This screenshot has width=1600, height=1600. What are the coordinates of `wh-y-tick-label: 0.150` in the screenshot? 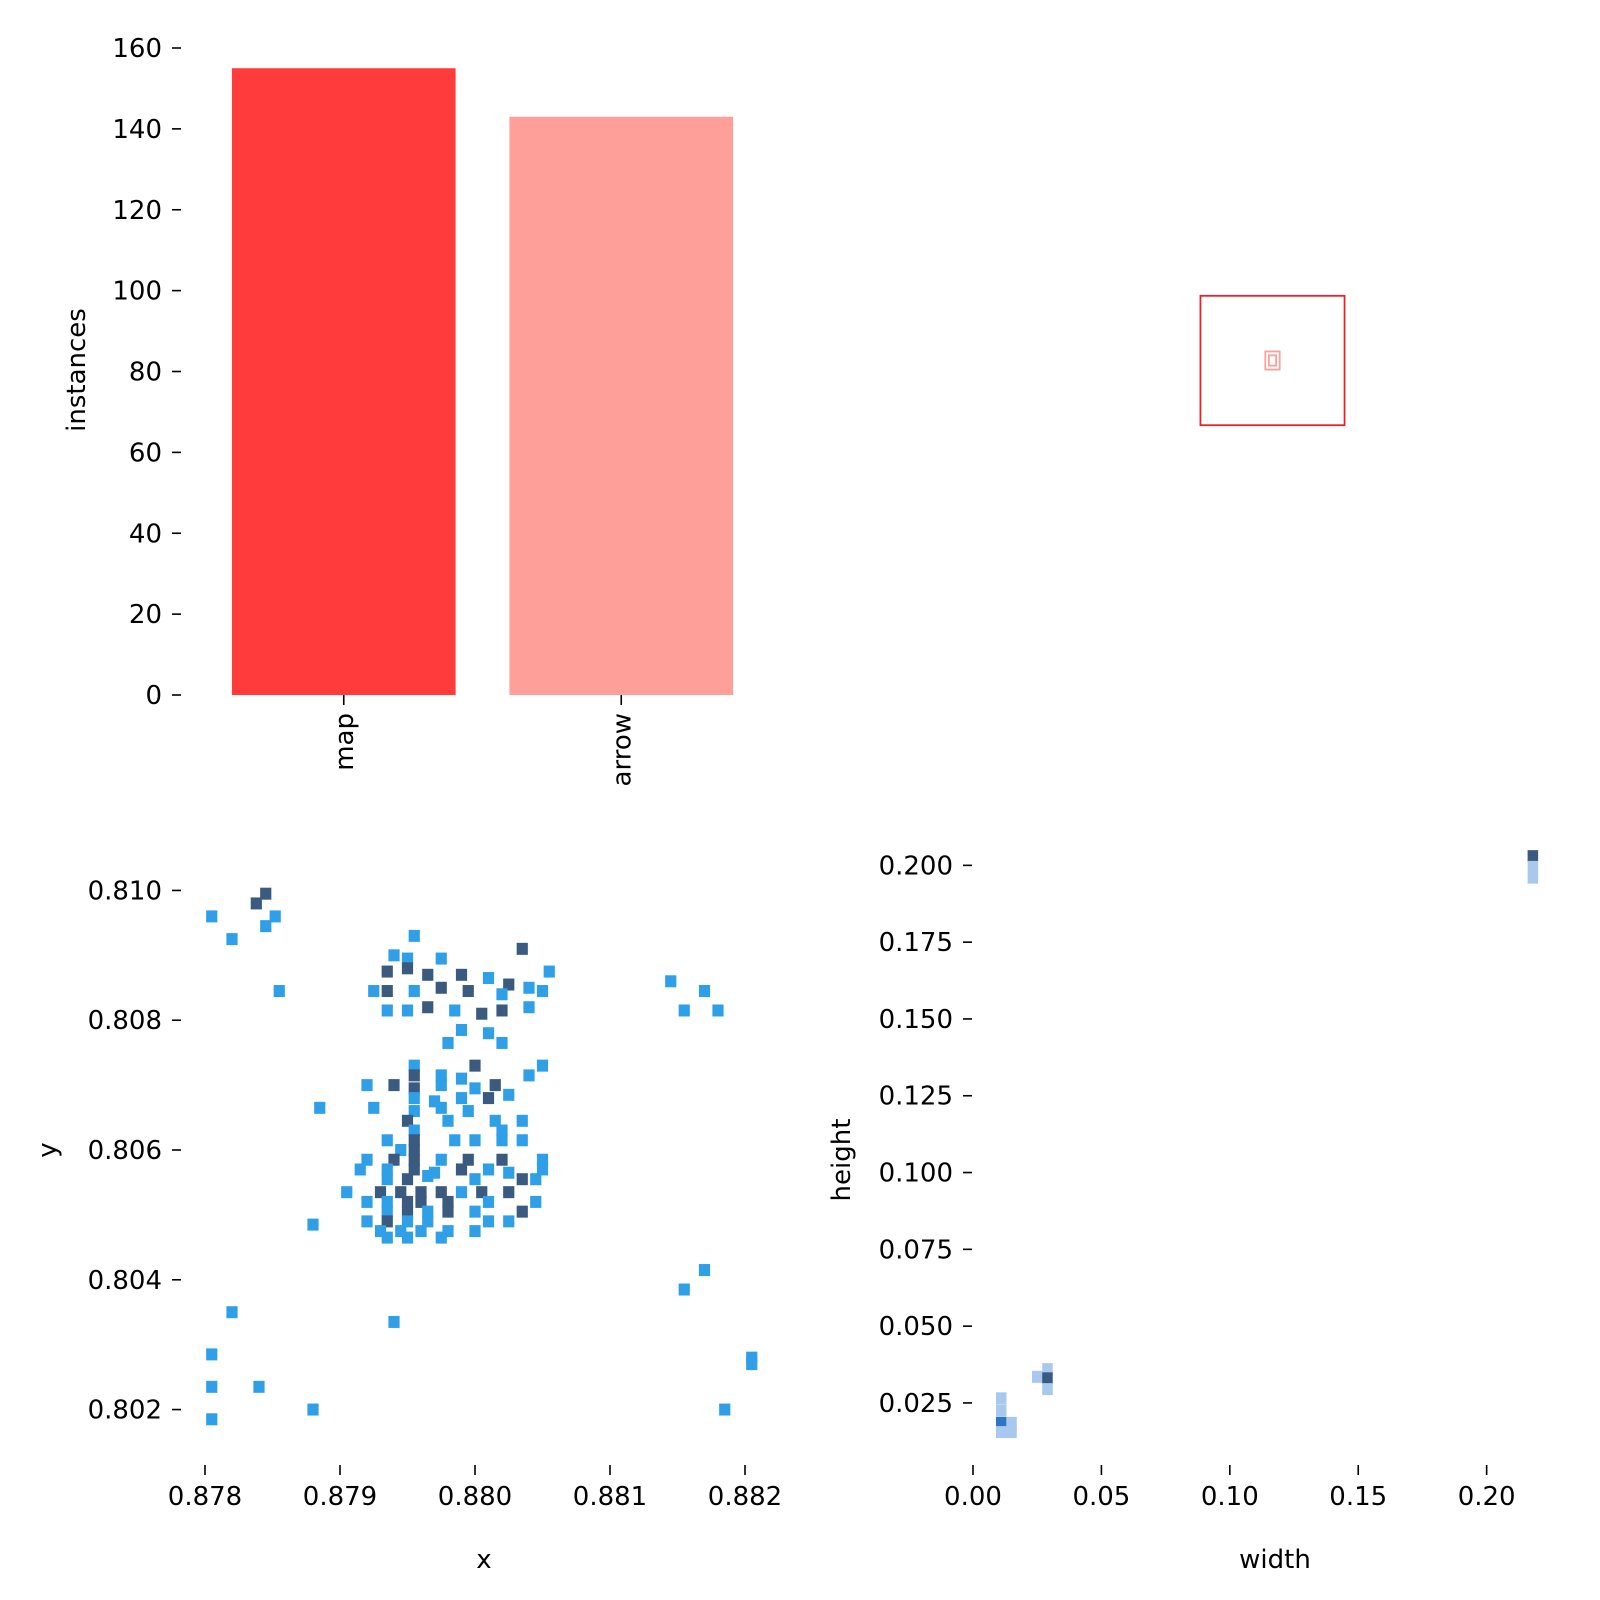 It's located at (916, 1020).